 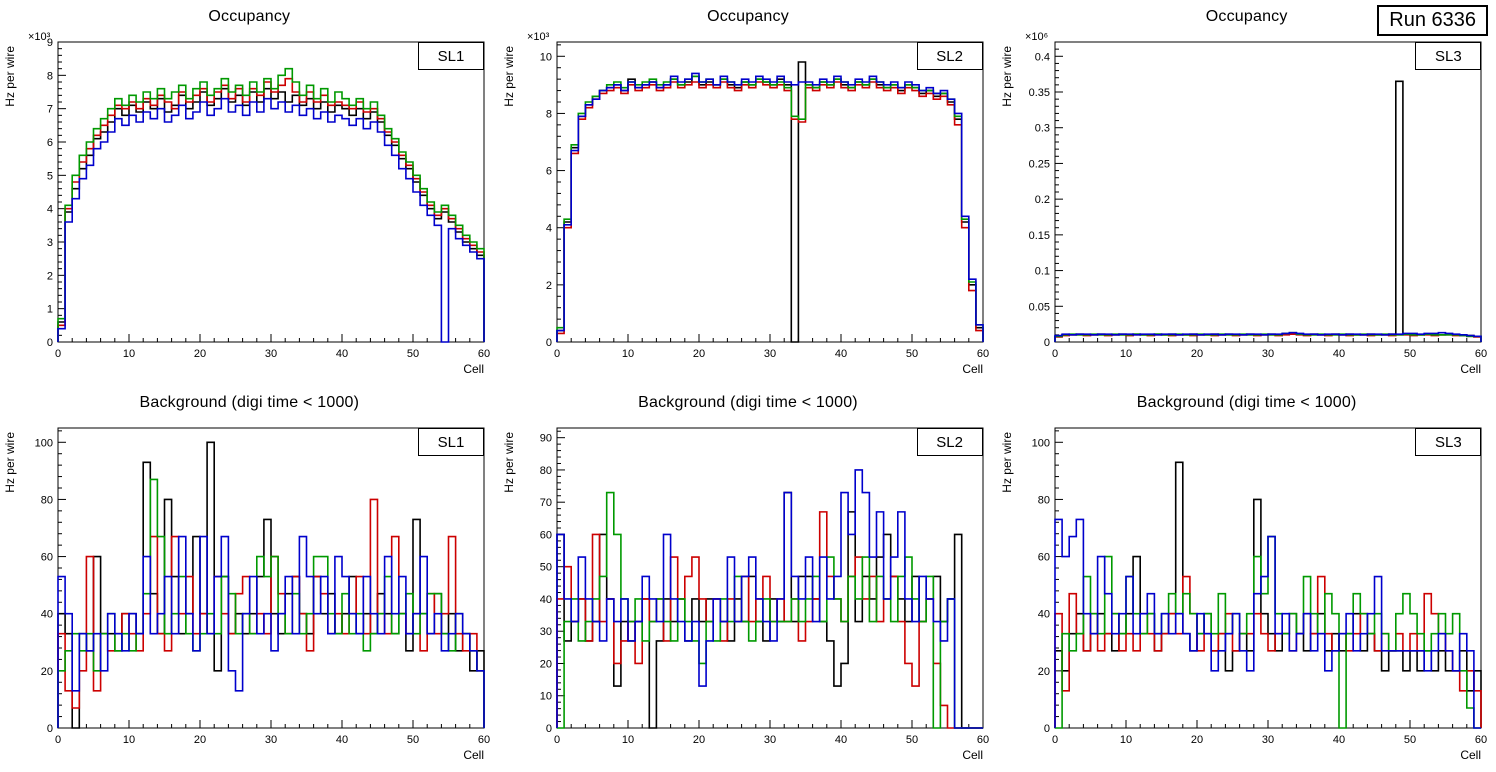 What do you see at coordinates (1042, 129) in the screenshot?
I see `svg-text: 0.3` at bounding box center [1042, 129].